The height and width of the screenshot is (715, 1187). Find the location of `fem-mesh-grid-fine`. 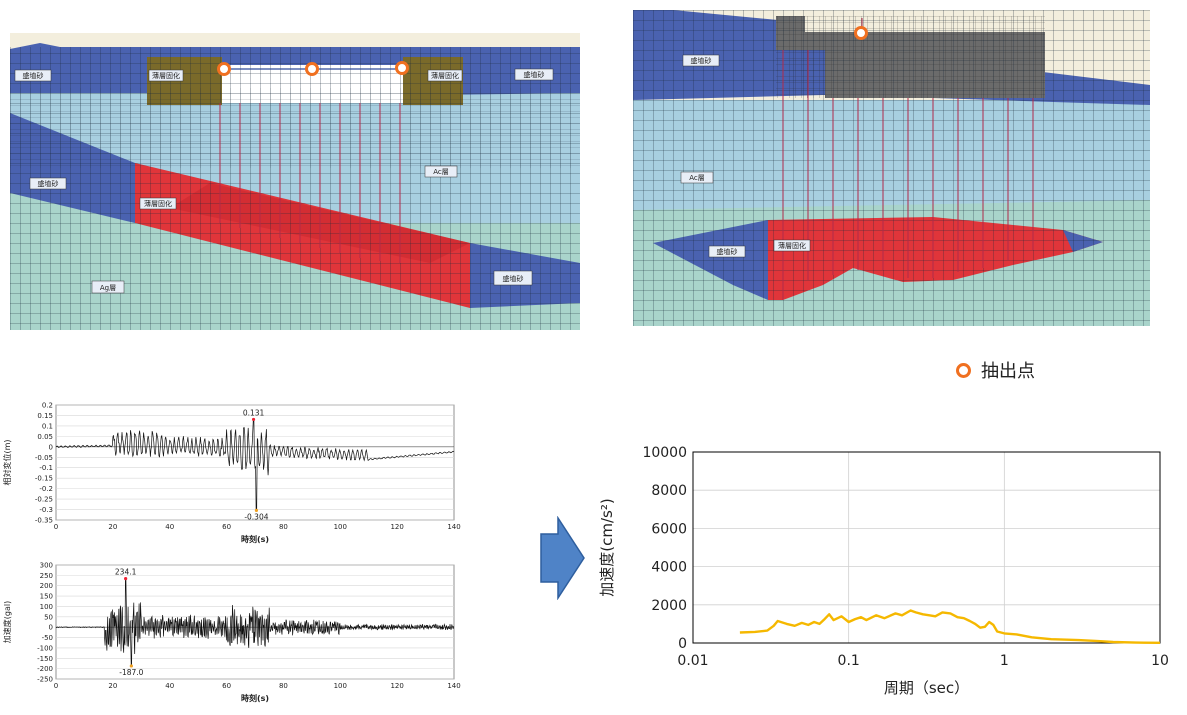

fem-mesh-grid-fine is located at coordinates (295, 128).